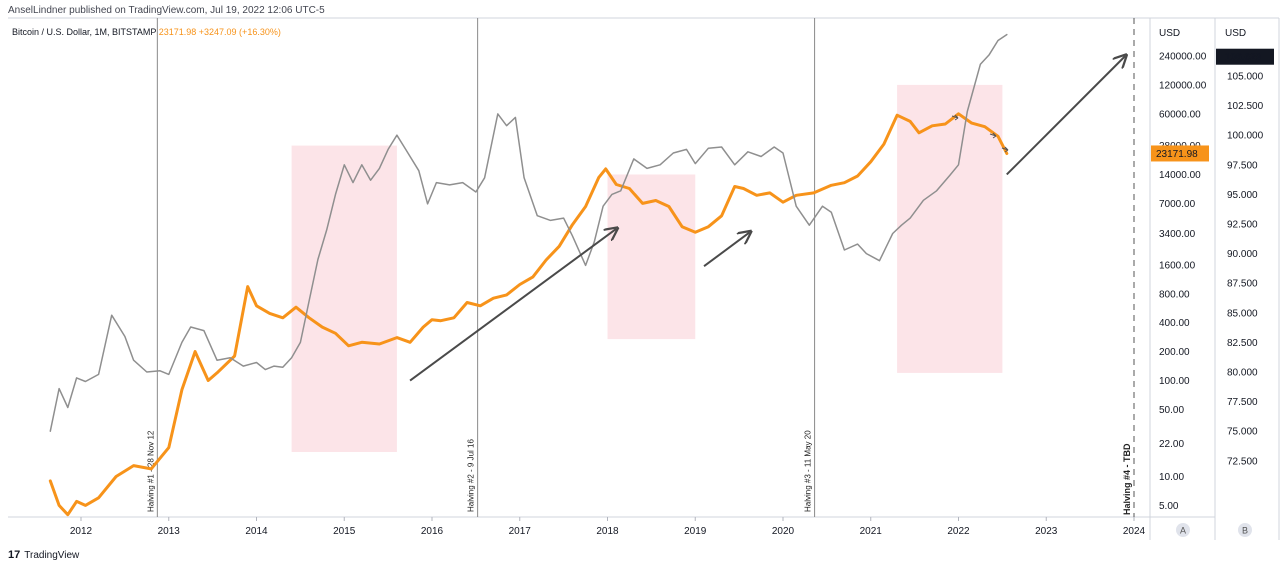 This screenshot has width=1280, height=570. Describe the element at coordinates (1171, 410) in the screenshot. I see `left-scale-tick: 50.00` at that location.